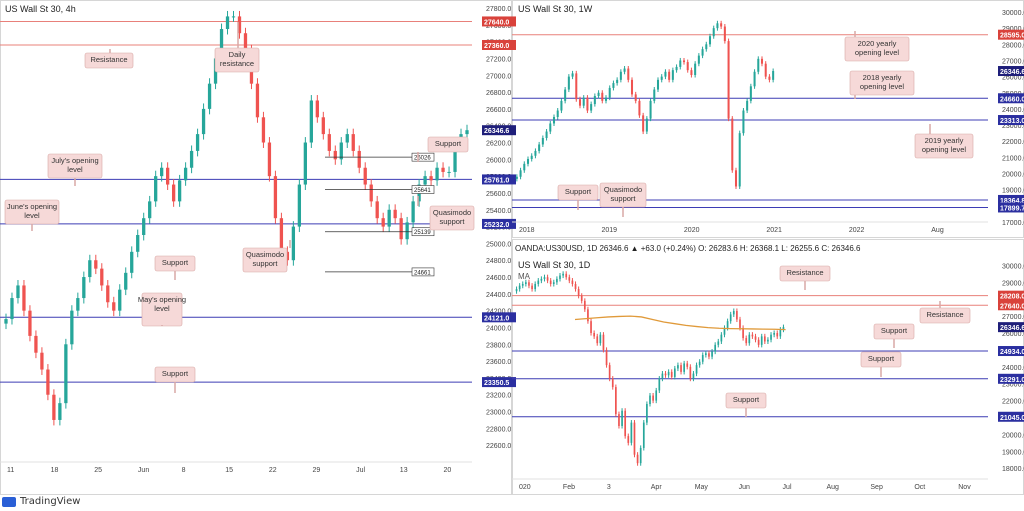 This screenshot has width=1024, height=511. I want to click on callout-label: Support, so click(448, 143).